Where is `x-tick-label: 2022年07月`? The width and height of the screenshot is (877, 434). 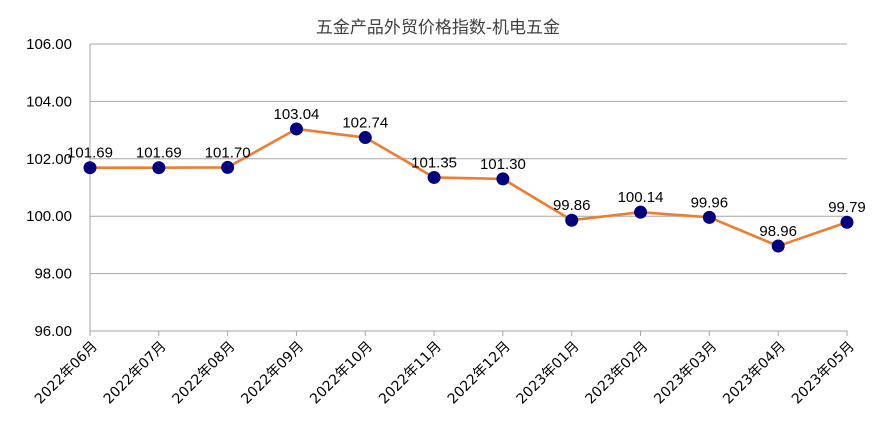
x-tick-label: 2022年07月 is located at coordinates (135, 373).